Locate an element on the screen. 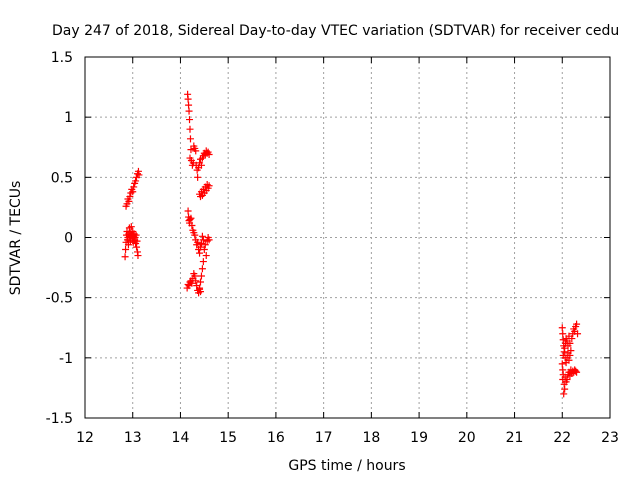 This screenshot has width=640, height=480. x-tick-label: 17 is located at coordinates (324, 438).